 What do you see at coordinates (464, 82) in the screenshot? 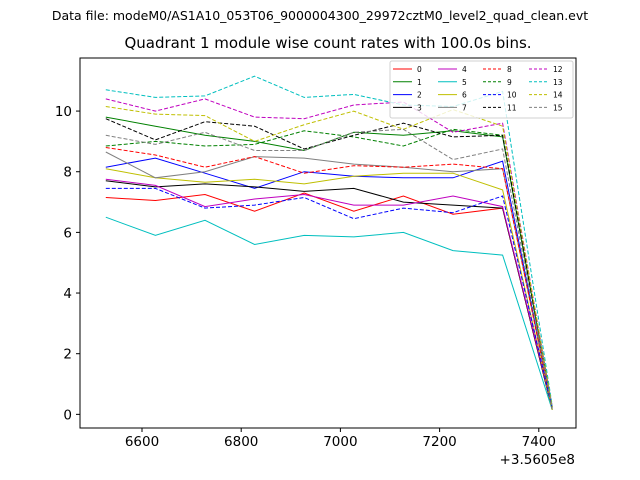
I see `legend-label-5: 5` at bounding box center [464, 82].